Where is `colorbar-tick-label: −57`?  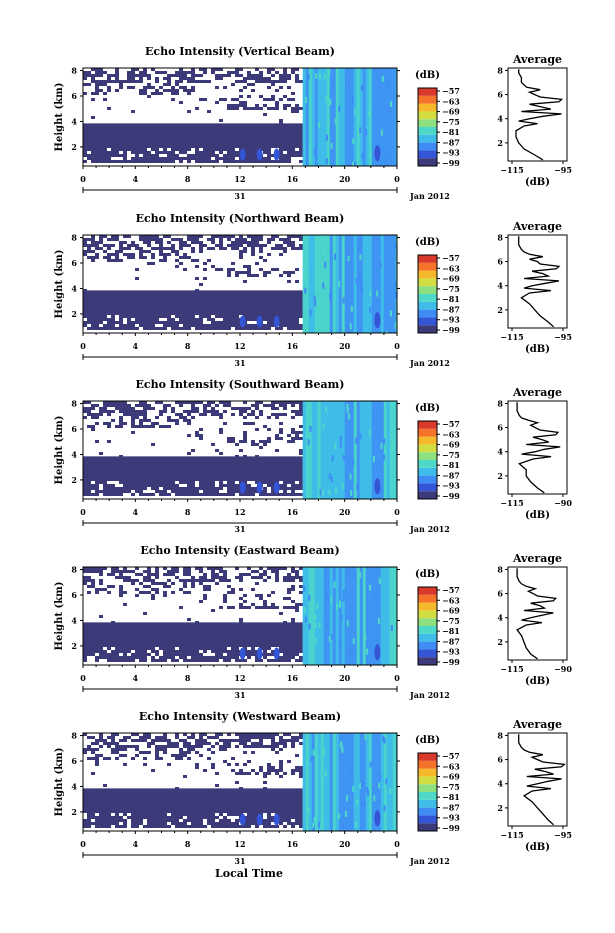 colorbar-tick-label: −57 is located at coordinates (451, 424).